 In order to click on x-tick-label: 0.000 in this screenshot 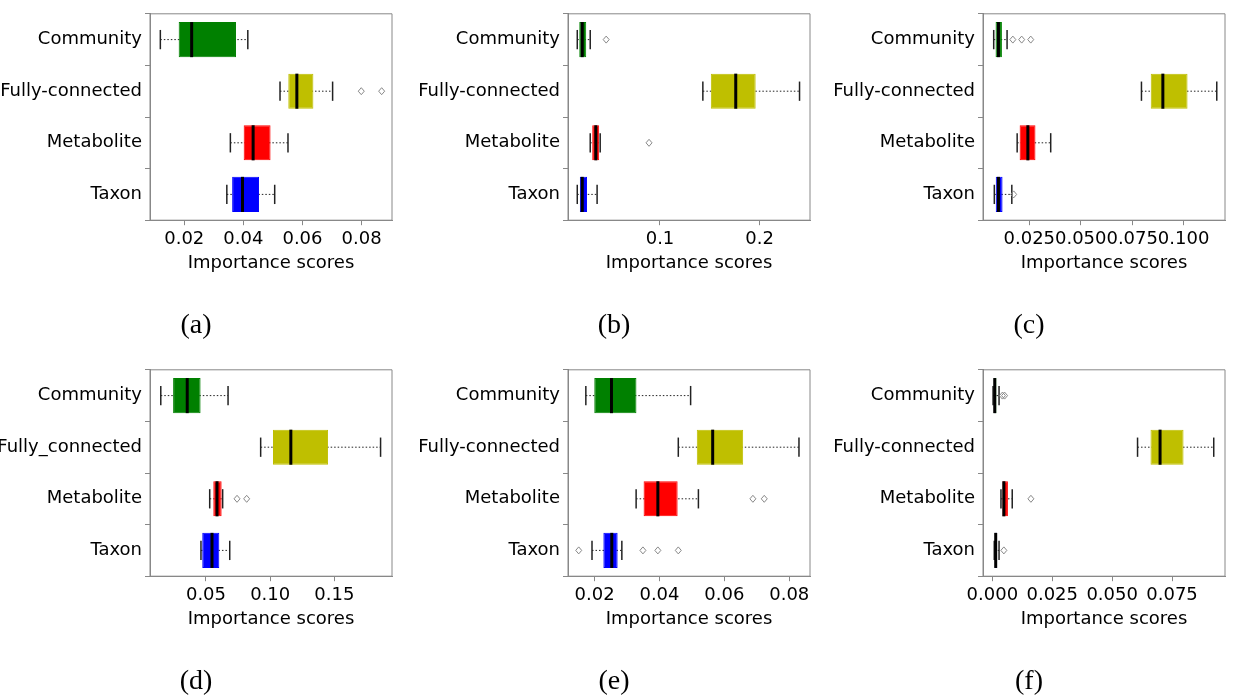, I will do `click(992, 593)`.